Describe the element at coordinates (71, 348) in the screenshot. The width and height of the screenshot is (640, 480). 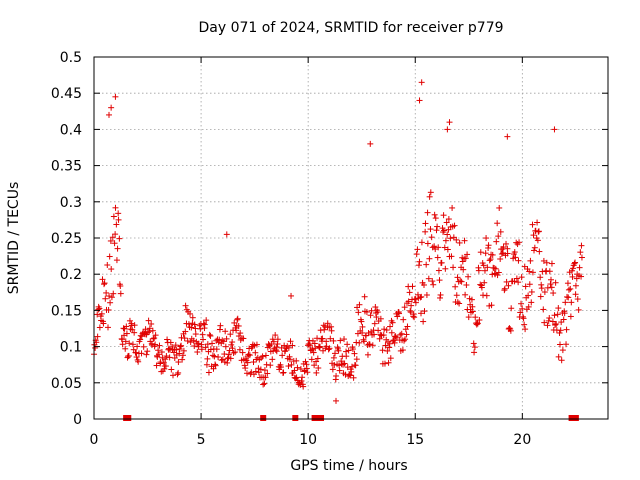
I see `y-tick-label: 0.1` at that location.